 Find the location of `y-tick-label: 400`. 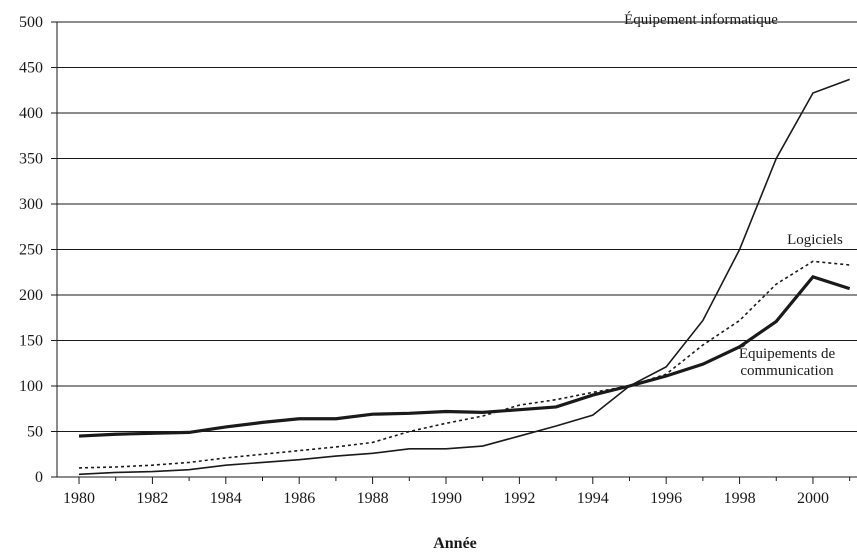

y-tick-label: 400 is located at coordinates (31, 113).